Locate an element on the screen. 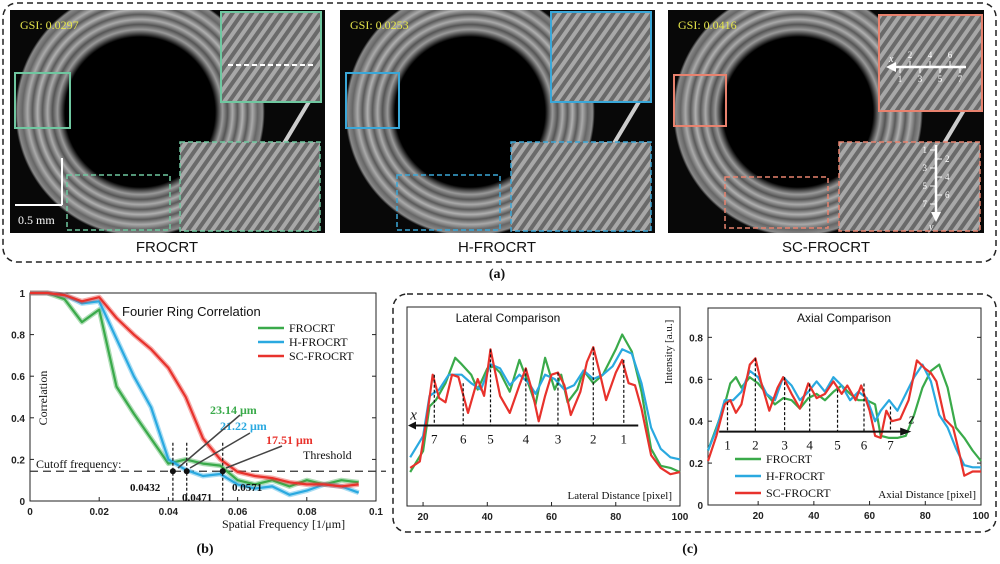 Image resolution: width=1000 pixels, height=564 pixels. lateral-ylabel: Intensity [a.u.] is located at coordinates (669, 352).